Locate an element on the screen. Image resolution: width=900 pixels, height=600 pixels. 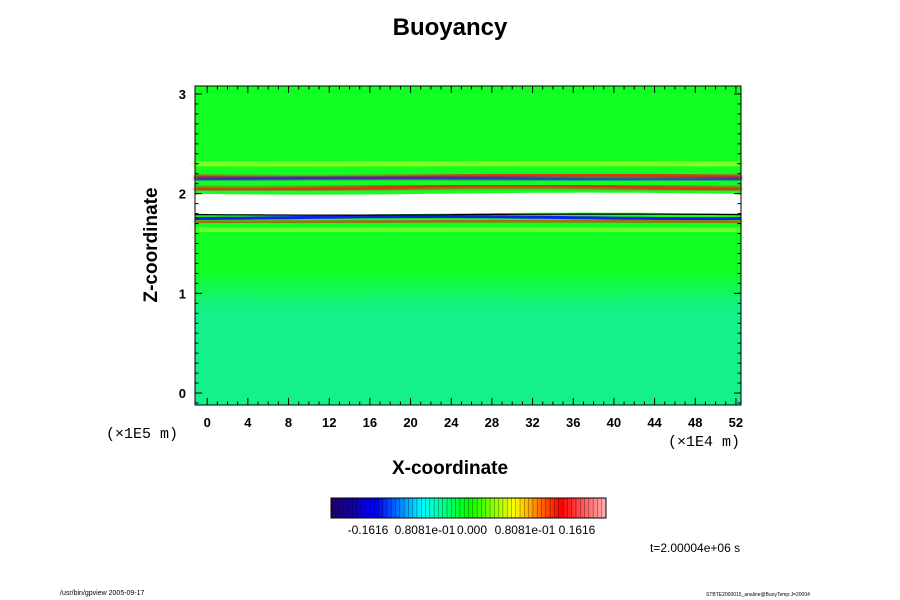
footer-file: STBTE2000015_analine@BuoyTemp:J=20004 is located at coordinates (758, 595).